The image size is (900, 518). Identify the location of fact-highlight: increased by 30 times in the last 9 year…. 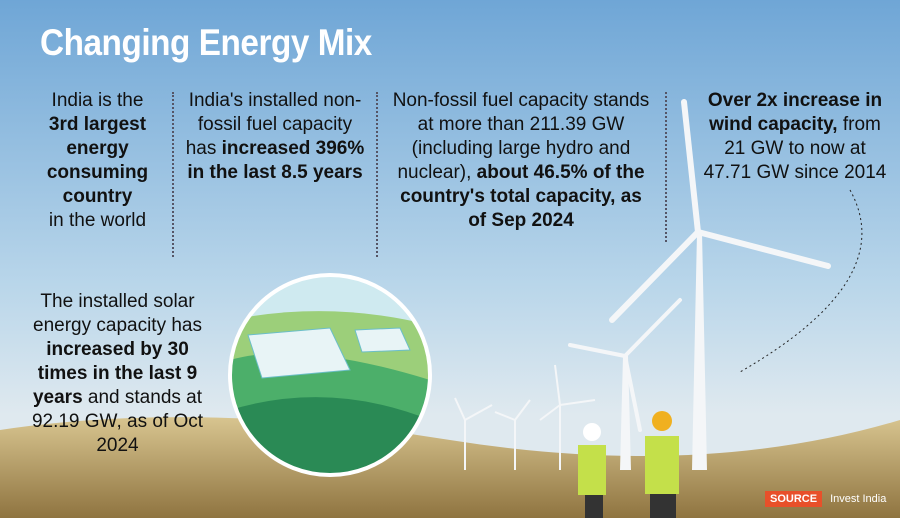
(115, 373).